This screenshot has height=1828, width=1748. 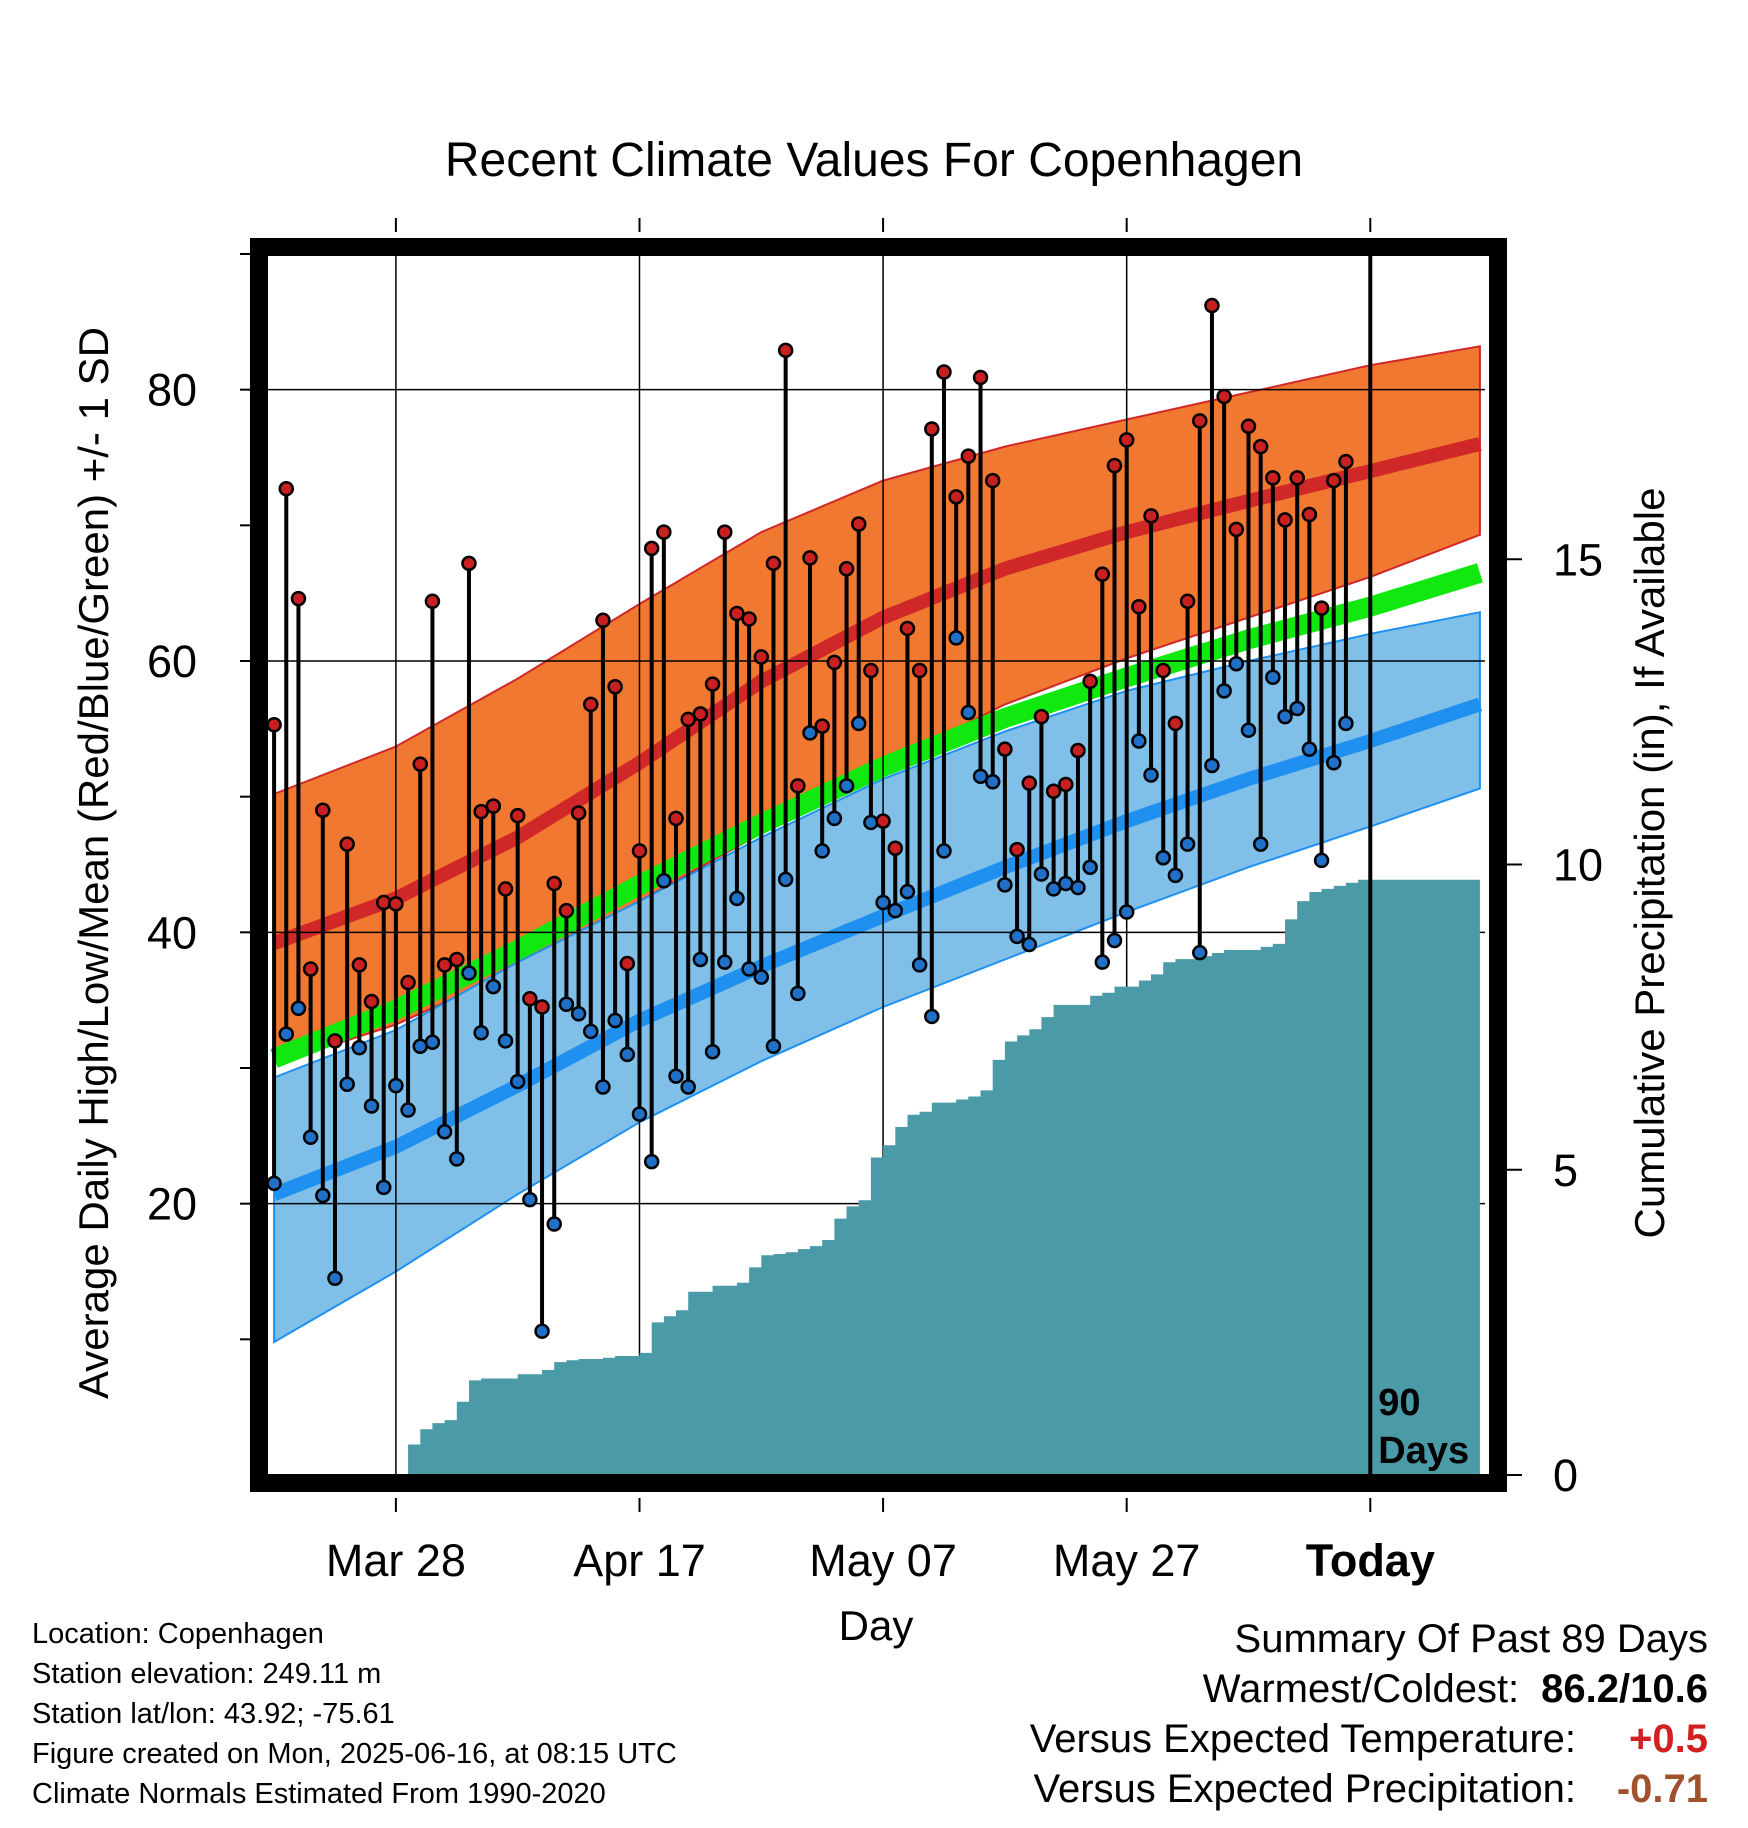 What do you see at coordinates (1471, 1639) in the screenshot?
I see `summary-title: Summary Of Past 89 Days` at bounding box center [1471, 1639].